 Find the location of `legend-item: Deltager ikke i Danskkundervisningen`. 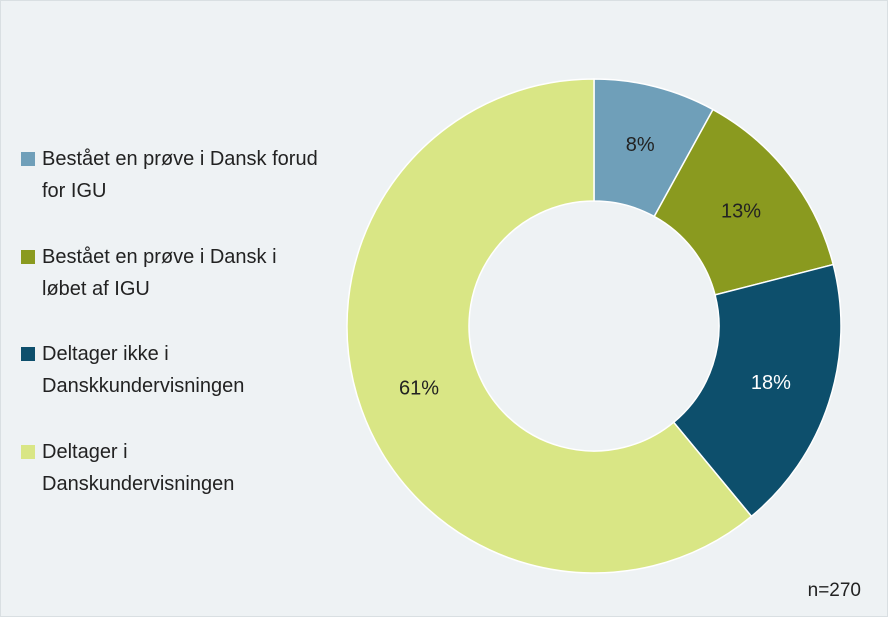

legend-item: Deltager ikke i Danskkundervisningen is located at coordinates (171, 370).